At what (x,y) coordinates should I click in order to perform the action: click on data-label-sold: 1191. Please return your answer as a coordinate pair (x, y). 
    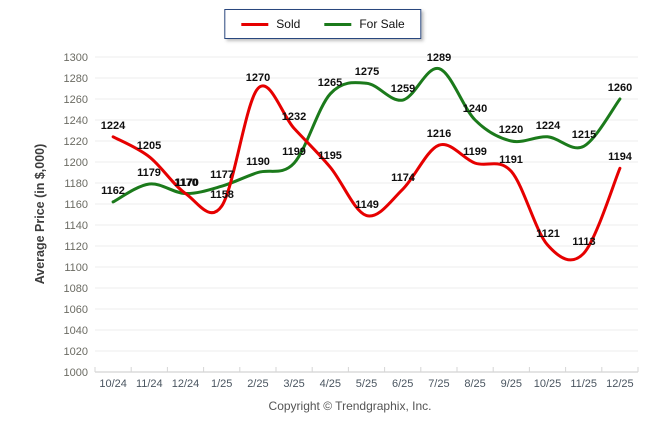
    Looking at the image, I should click on (511, 160).